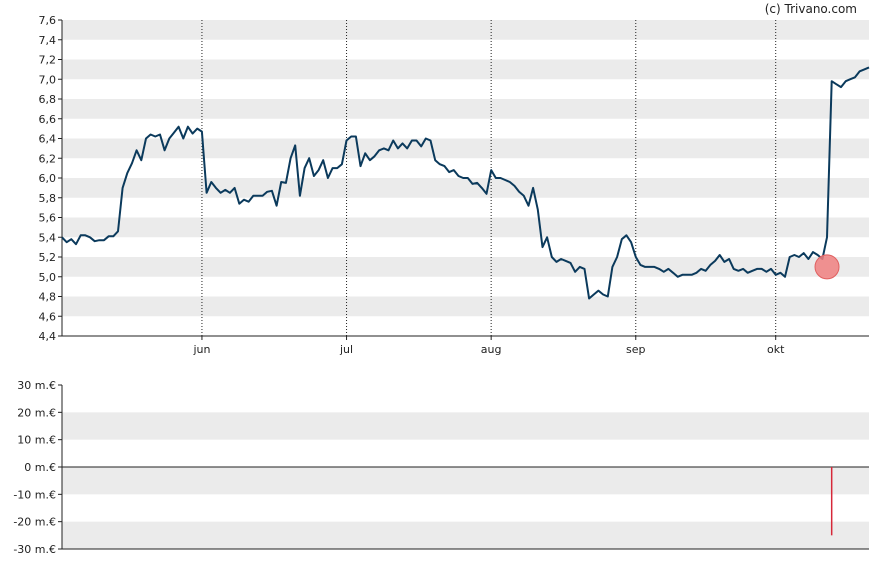 This screenshot has width=888, height=565. I want to click on price-marker, so click(827, 267).